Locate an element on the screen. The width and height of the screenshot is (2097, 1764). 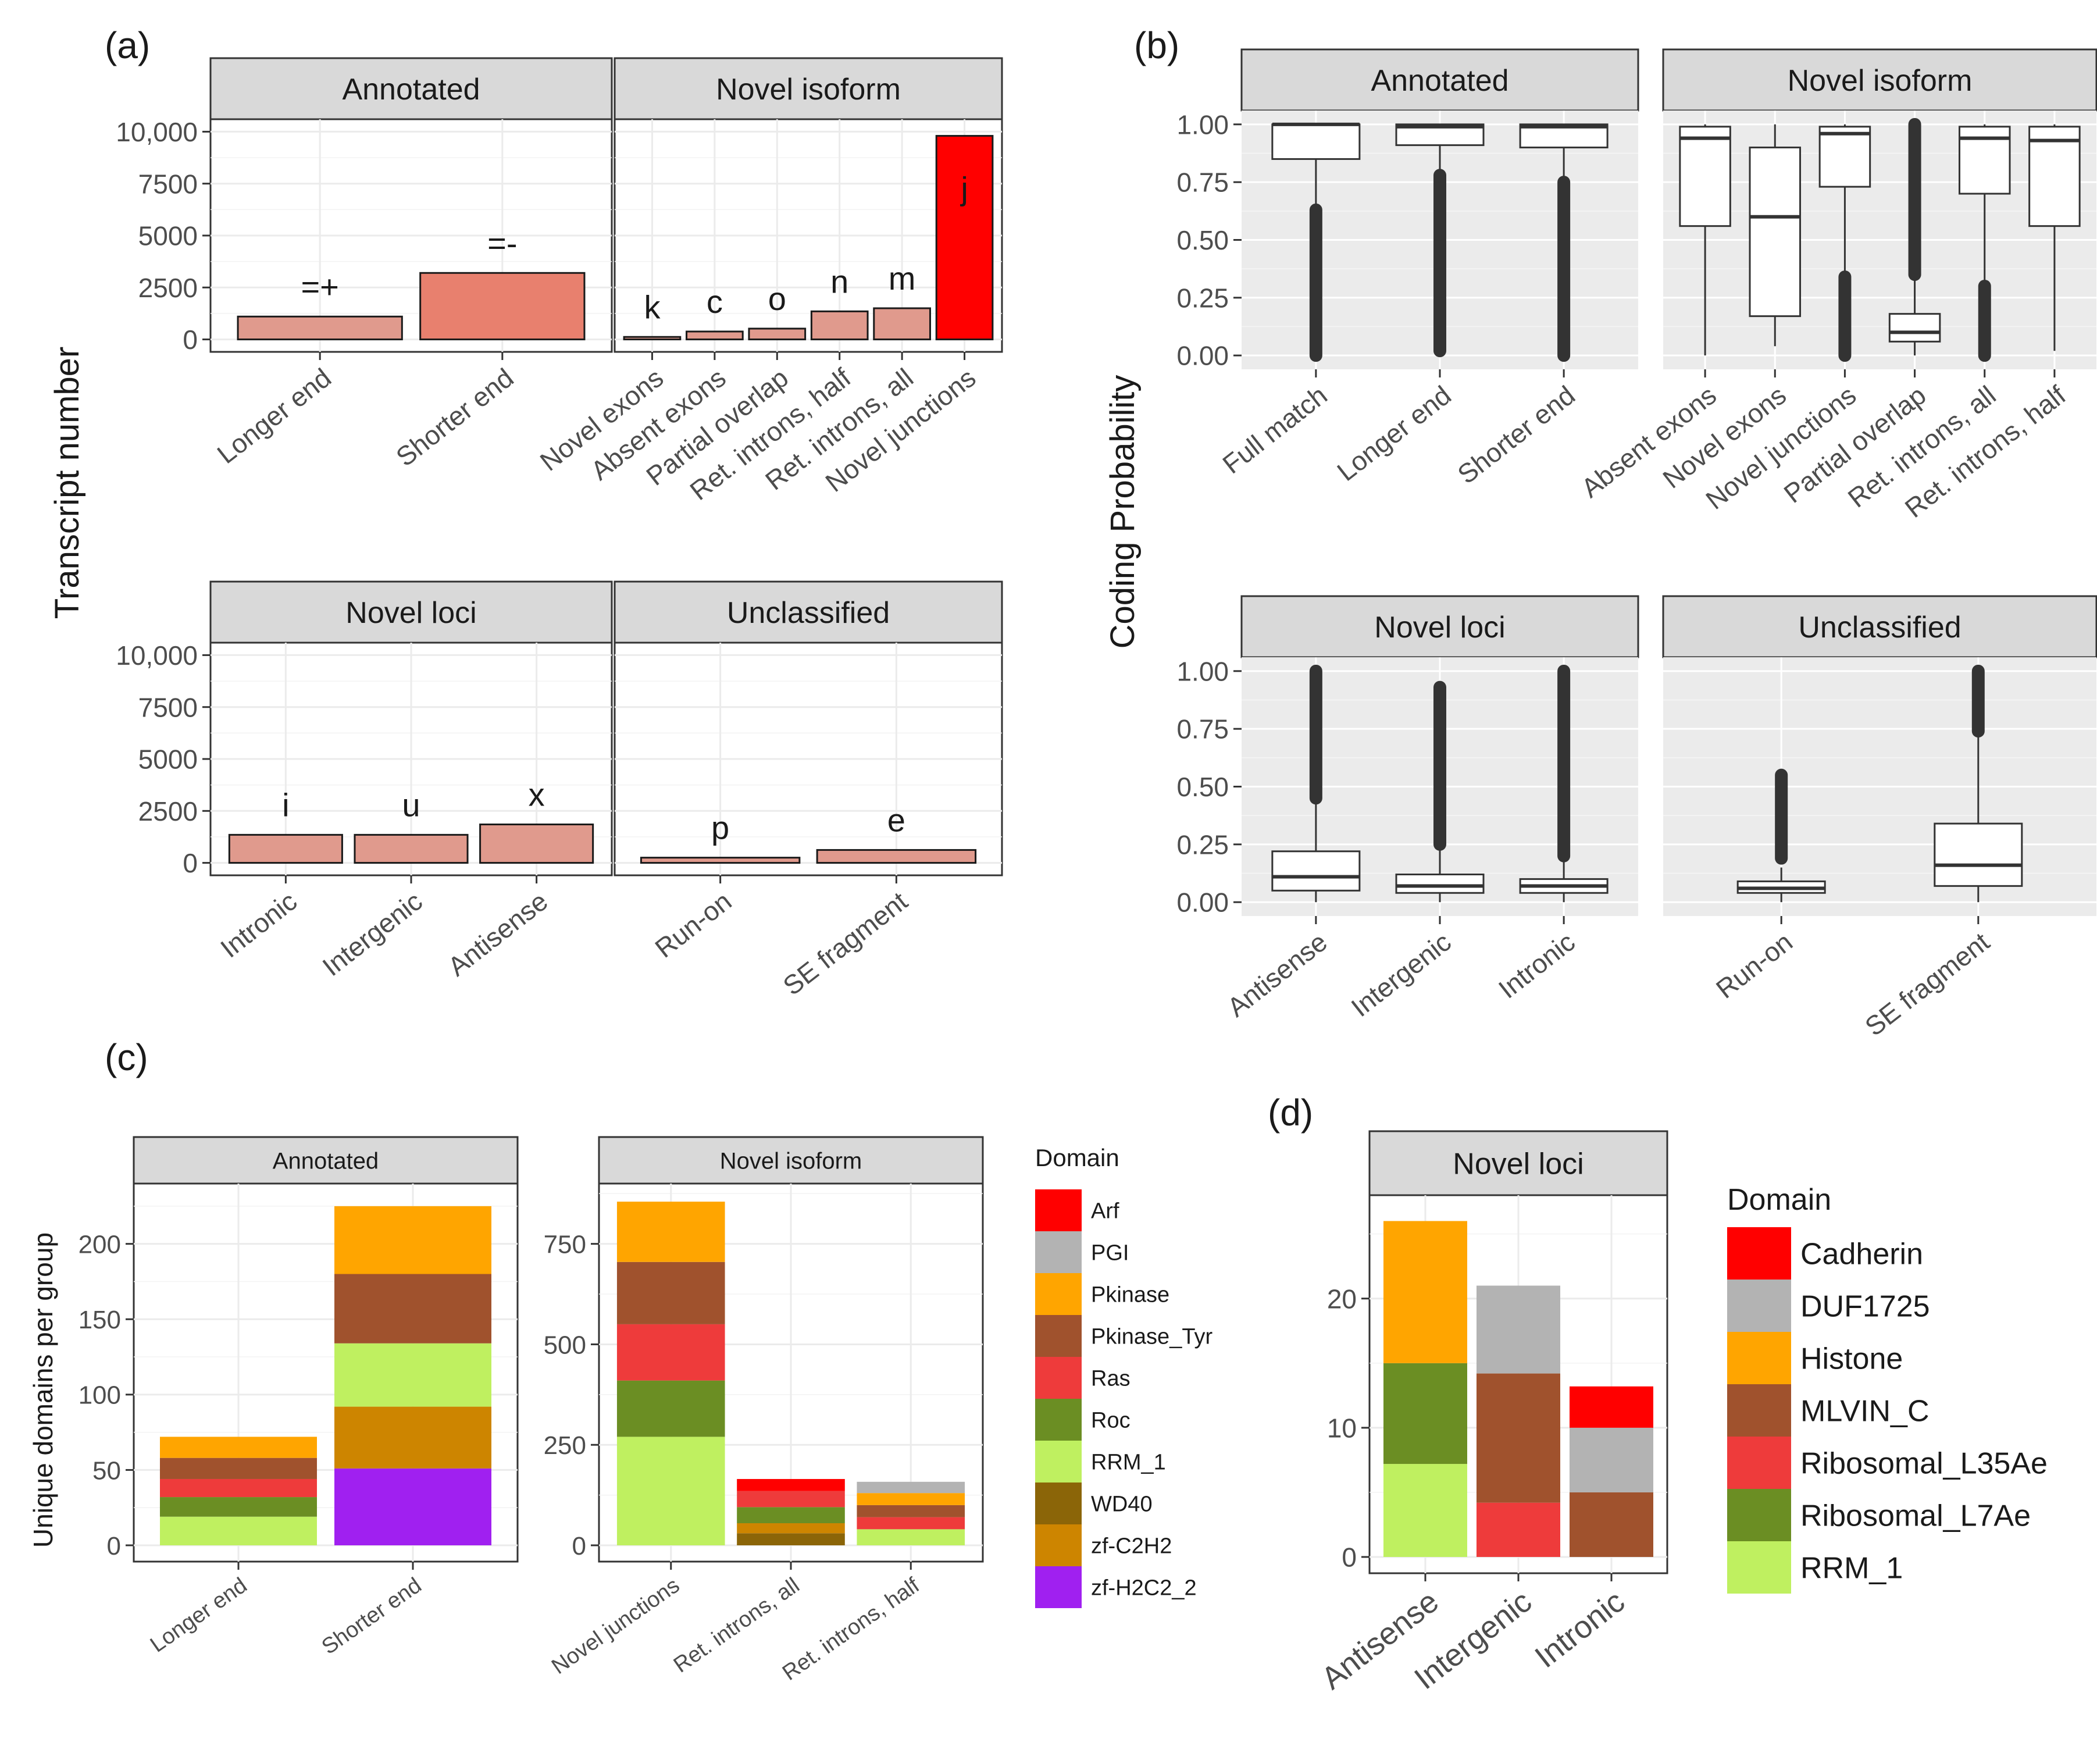
bar-label: n is located at coordinates (839, 281).